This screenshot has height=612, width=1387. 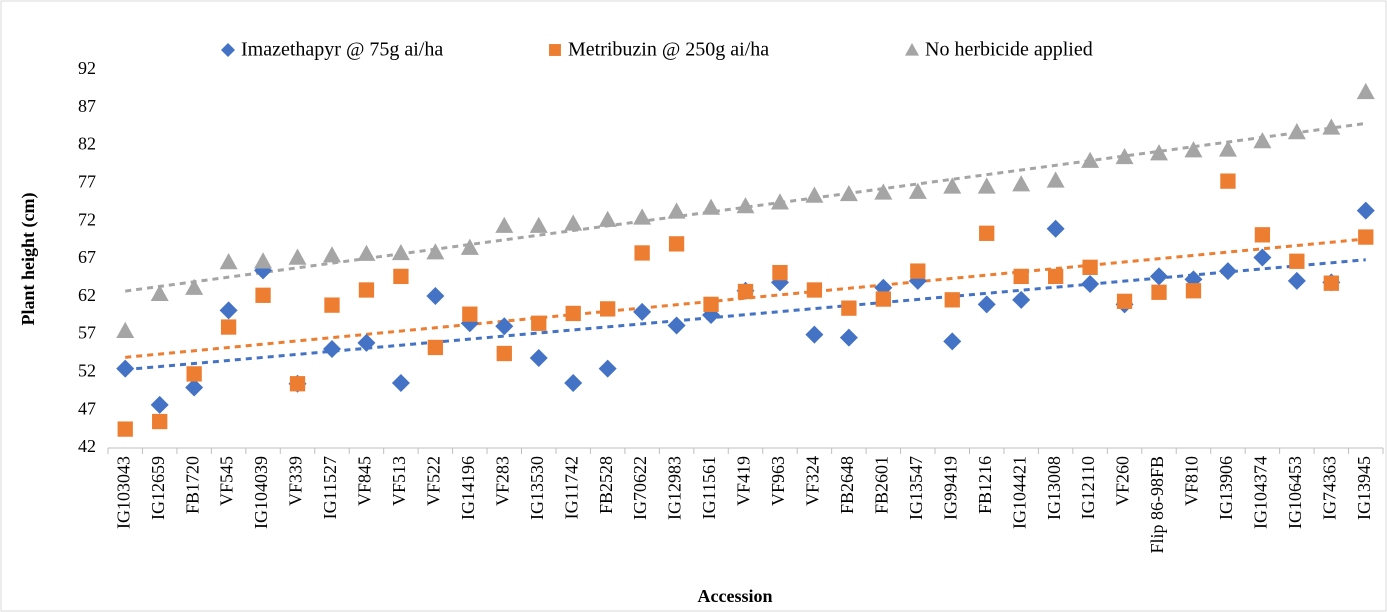 I want to click on x-tick-label: IG104421, so click(x=1019, y=492).